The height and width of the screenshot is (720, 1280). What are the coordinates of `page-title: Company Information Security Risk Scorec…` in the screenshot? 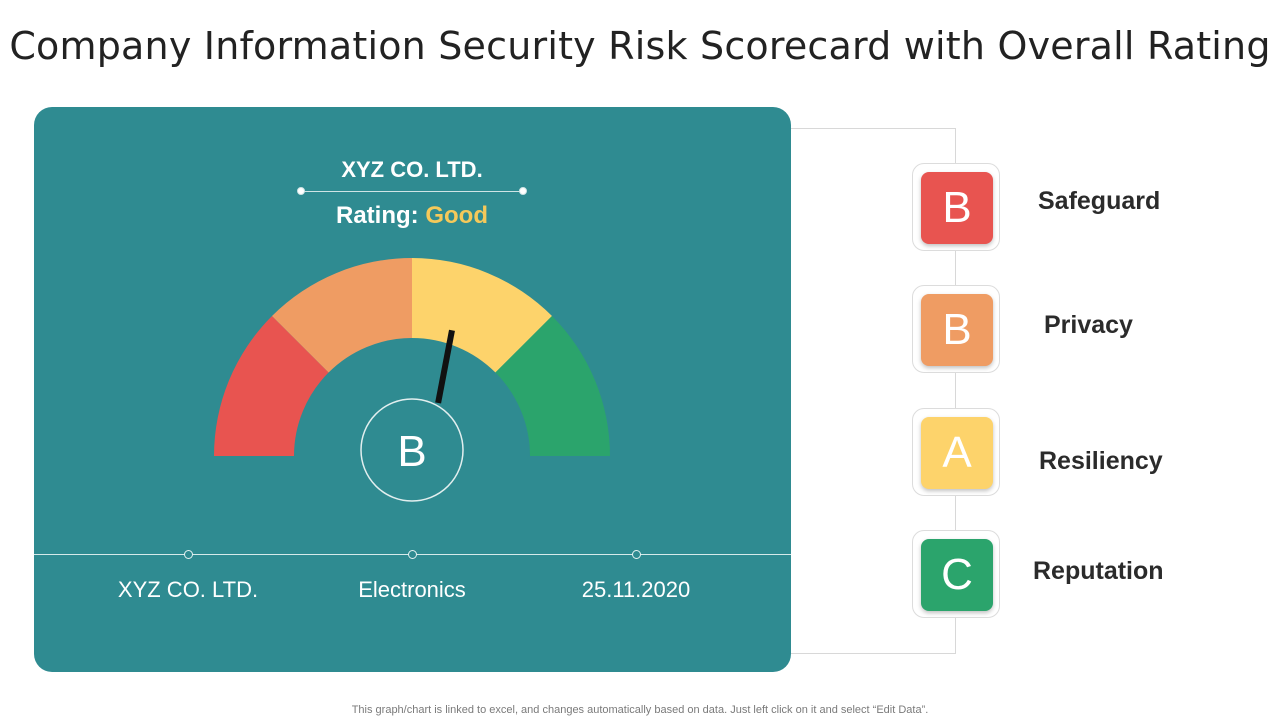 It's located at (640, 46).